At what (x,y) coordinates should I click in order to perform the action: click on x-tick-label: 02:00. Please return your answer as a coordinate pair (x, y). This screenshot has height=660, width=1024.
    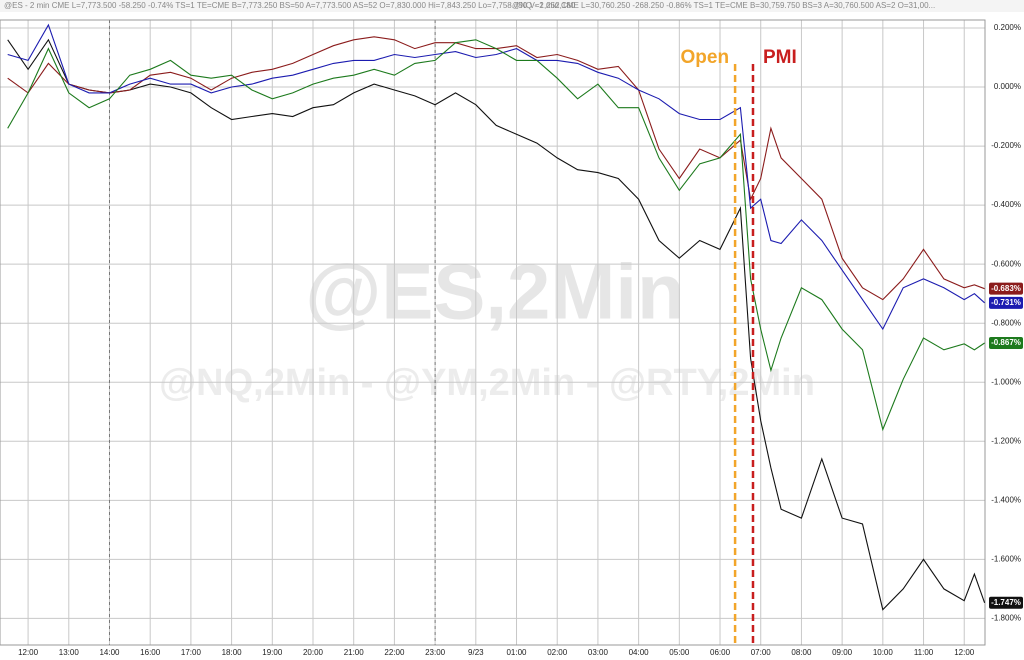
    Looking at the image, I should click on (557, 652).